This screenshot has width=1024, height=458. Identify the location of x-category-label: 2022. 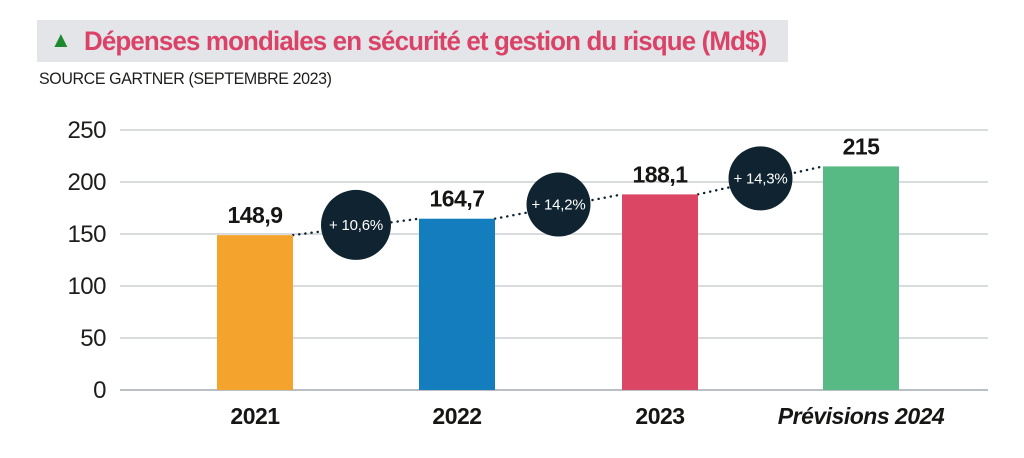
(456, 416).